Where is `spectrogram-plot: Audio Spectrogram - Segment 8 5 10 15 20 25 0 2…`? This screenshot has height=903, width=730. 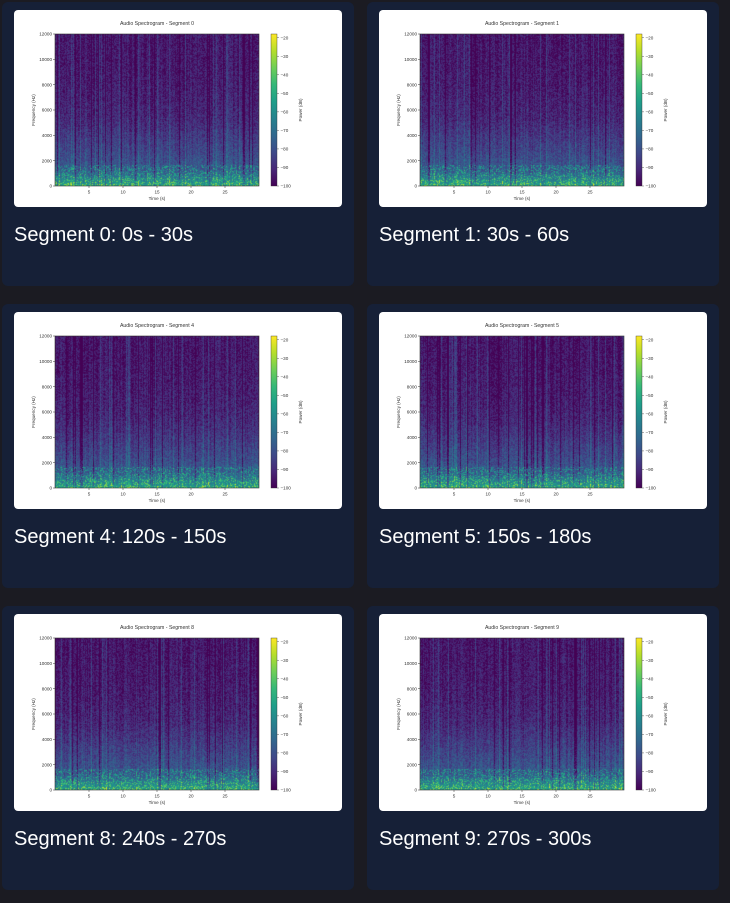
spectrogram-plot: Audio Spectrogram - Segment 8 5 10 15 20 25 0 2… is located at coordinates (178, 712).